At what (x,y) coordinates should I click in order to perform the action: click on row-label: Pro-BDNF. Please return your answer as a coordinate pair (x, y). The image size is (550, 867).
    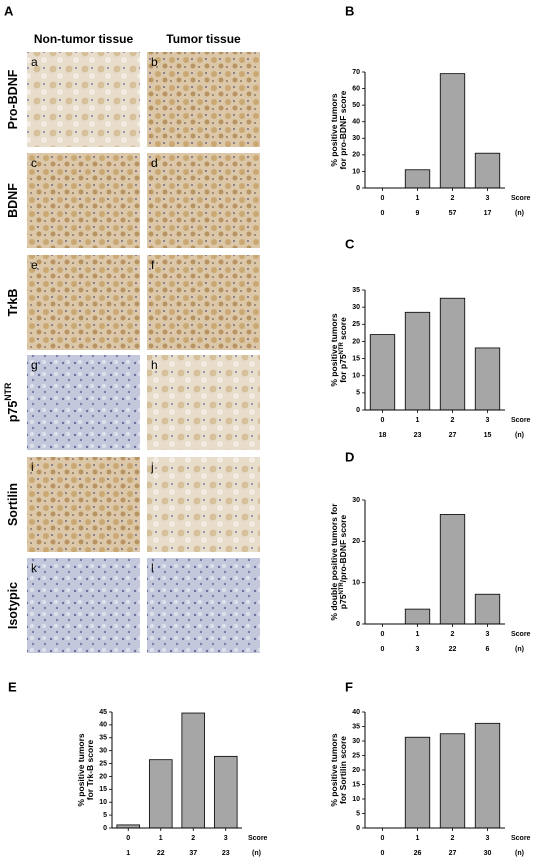
    Looking at the image, I should click on (13, 99).